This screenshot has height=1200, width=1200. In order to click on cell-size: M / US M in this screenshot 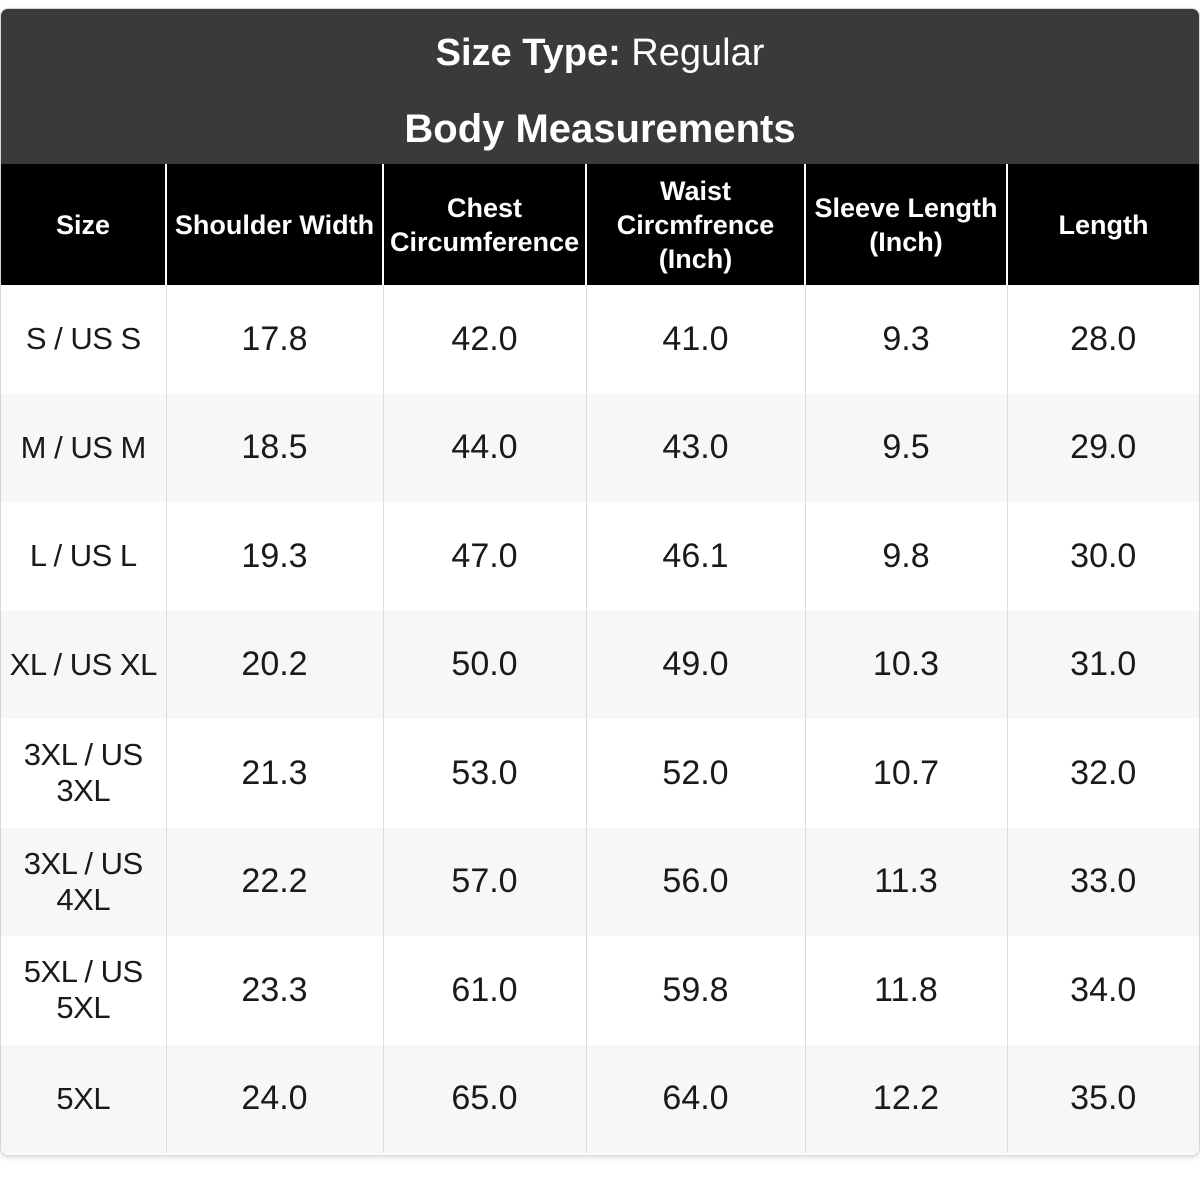, I will do `click(83, 447)`.